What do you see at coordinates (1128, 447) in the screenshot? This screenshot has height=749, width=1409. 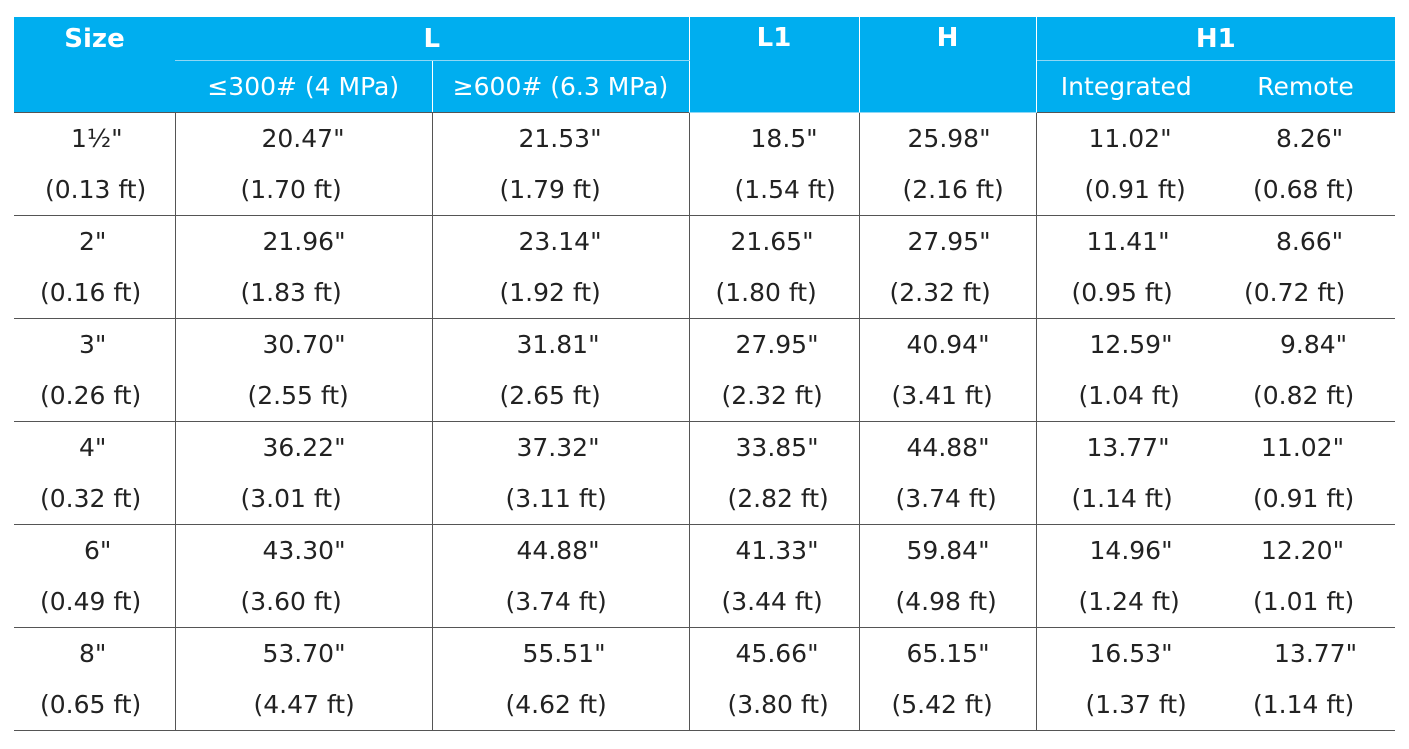 I see `cell-inch: 13.77"` at bounding box center [1128, 447].